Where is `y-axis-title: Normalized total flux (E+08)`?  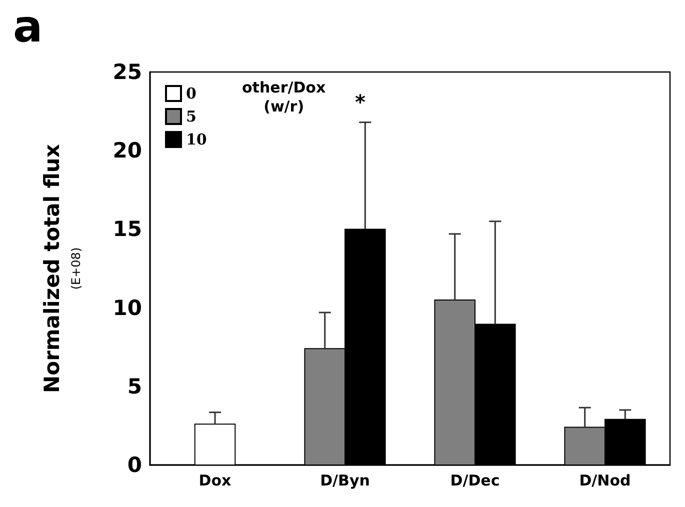 y-axis-title: Normalized total flux (E+08) is located at coordinates (61, 268).